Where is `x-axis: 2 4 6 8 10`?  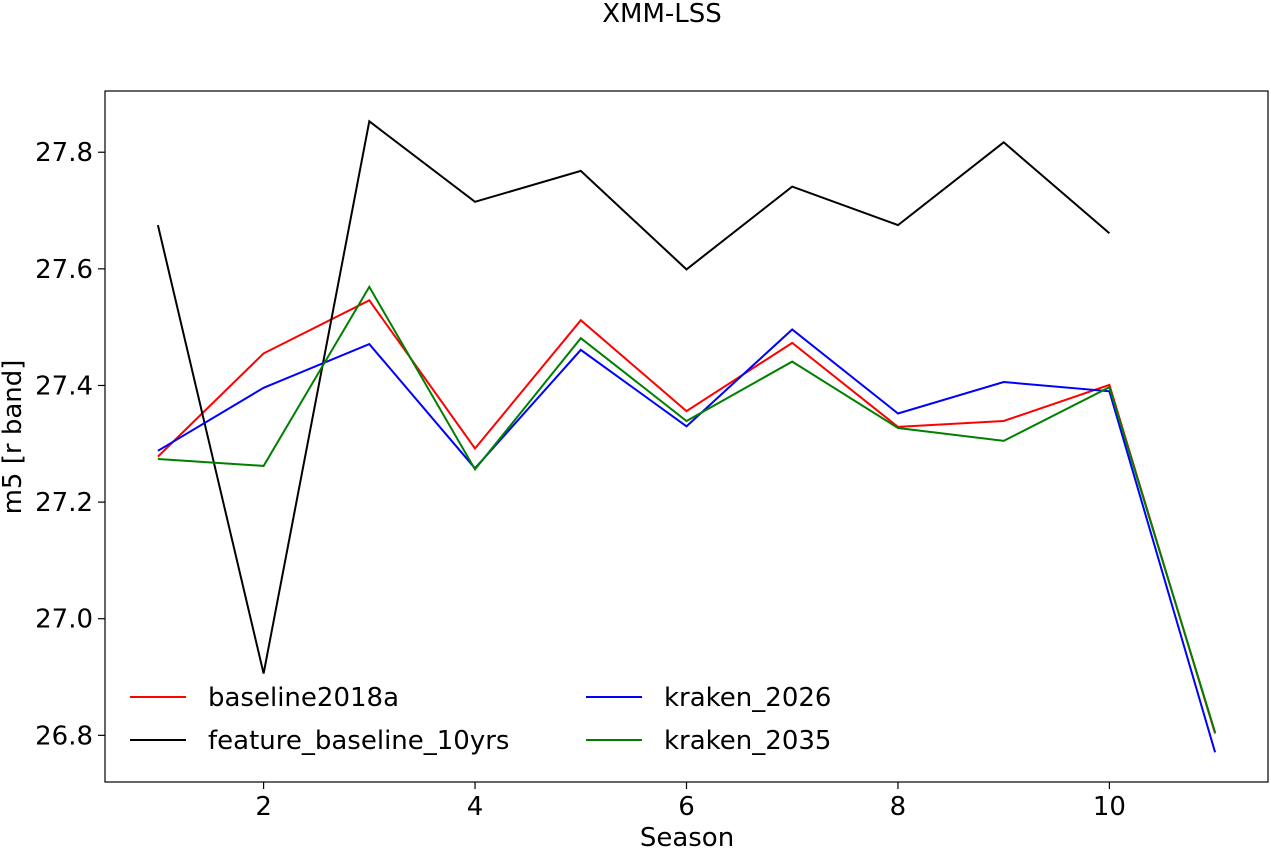
x-axis: 2 4 6 8 10 is located at coordinates (690, 802).